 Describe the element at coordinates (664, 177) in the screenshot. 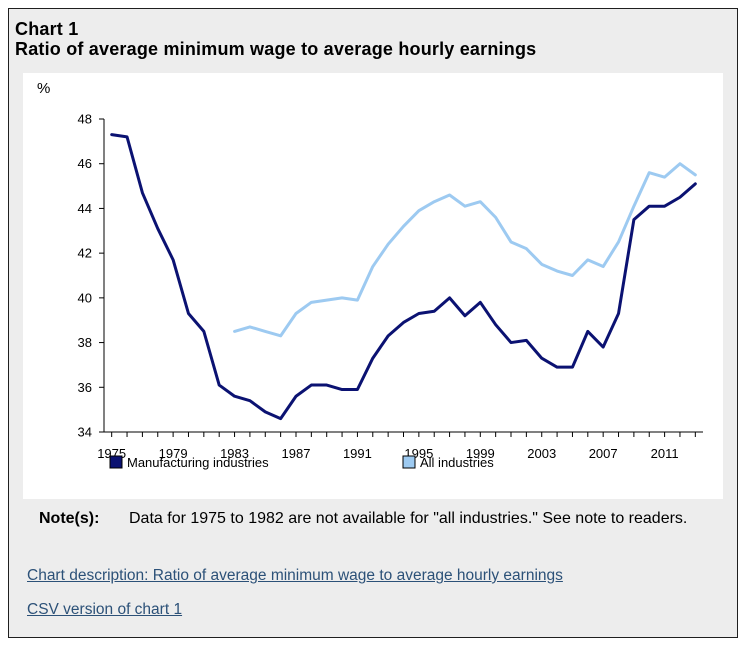

I see `data-point-all-industries-2011` at that location.